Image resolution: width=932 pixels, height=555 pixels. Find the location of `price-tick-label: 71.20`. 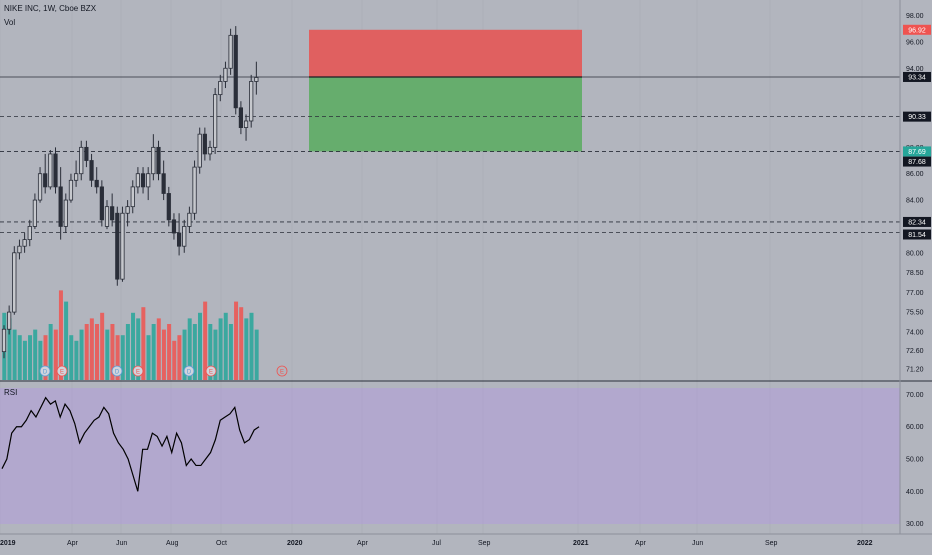

price-tick-label: 71.20 is located at coordinates (915, 369).